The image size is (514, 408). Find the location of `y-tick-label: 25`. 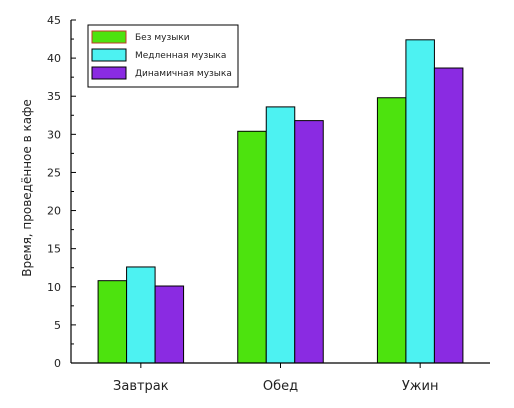

y-tick-label: 25 is located at coordinates (54, 172).